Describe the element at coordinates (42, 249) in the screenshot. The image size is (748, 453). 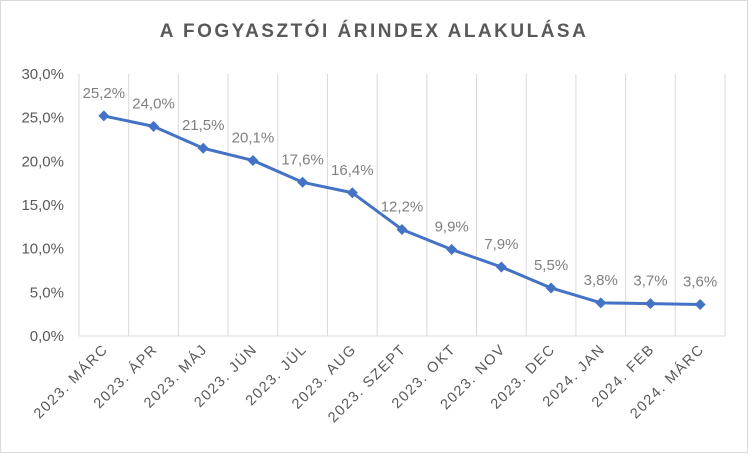
I see `y-tick-label: 10,0%` at that location.